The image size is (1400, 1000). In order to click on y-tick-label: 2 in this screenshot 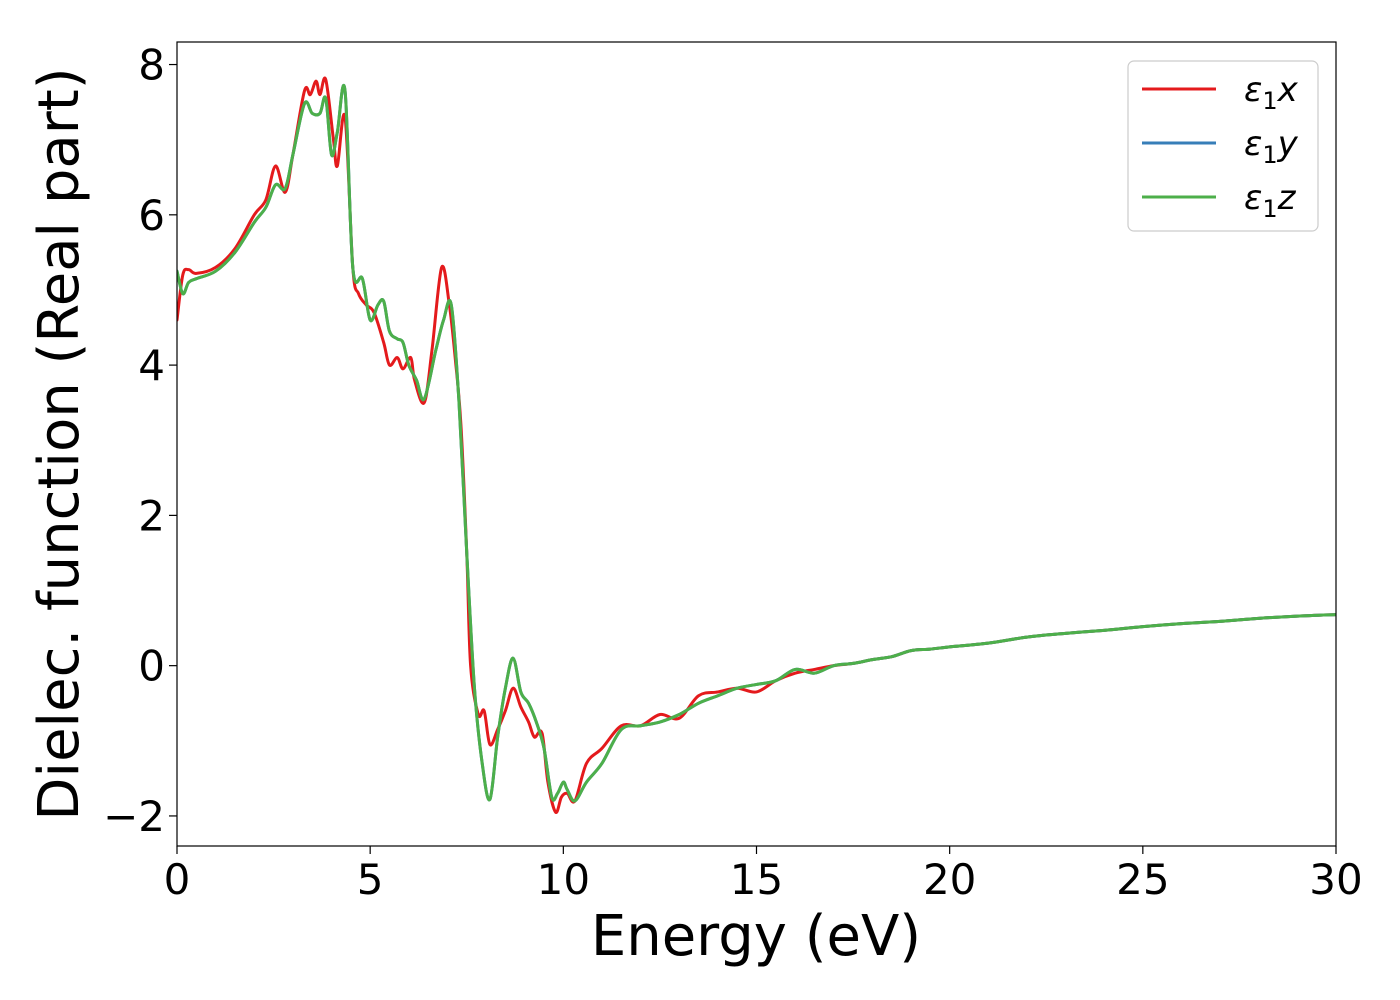, I will do `click(151, 515)`.